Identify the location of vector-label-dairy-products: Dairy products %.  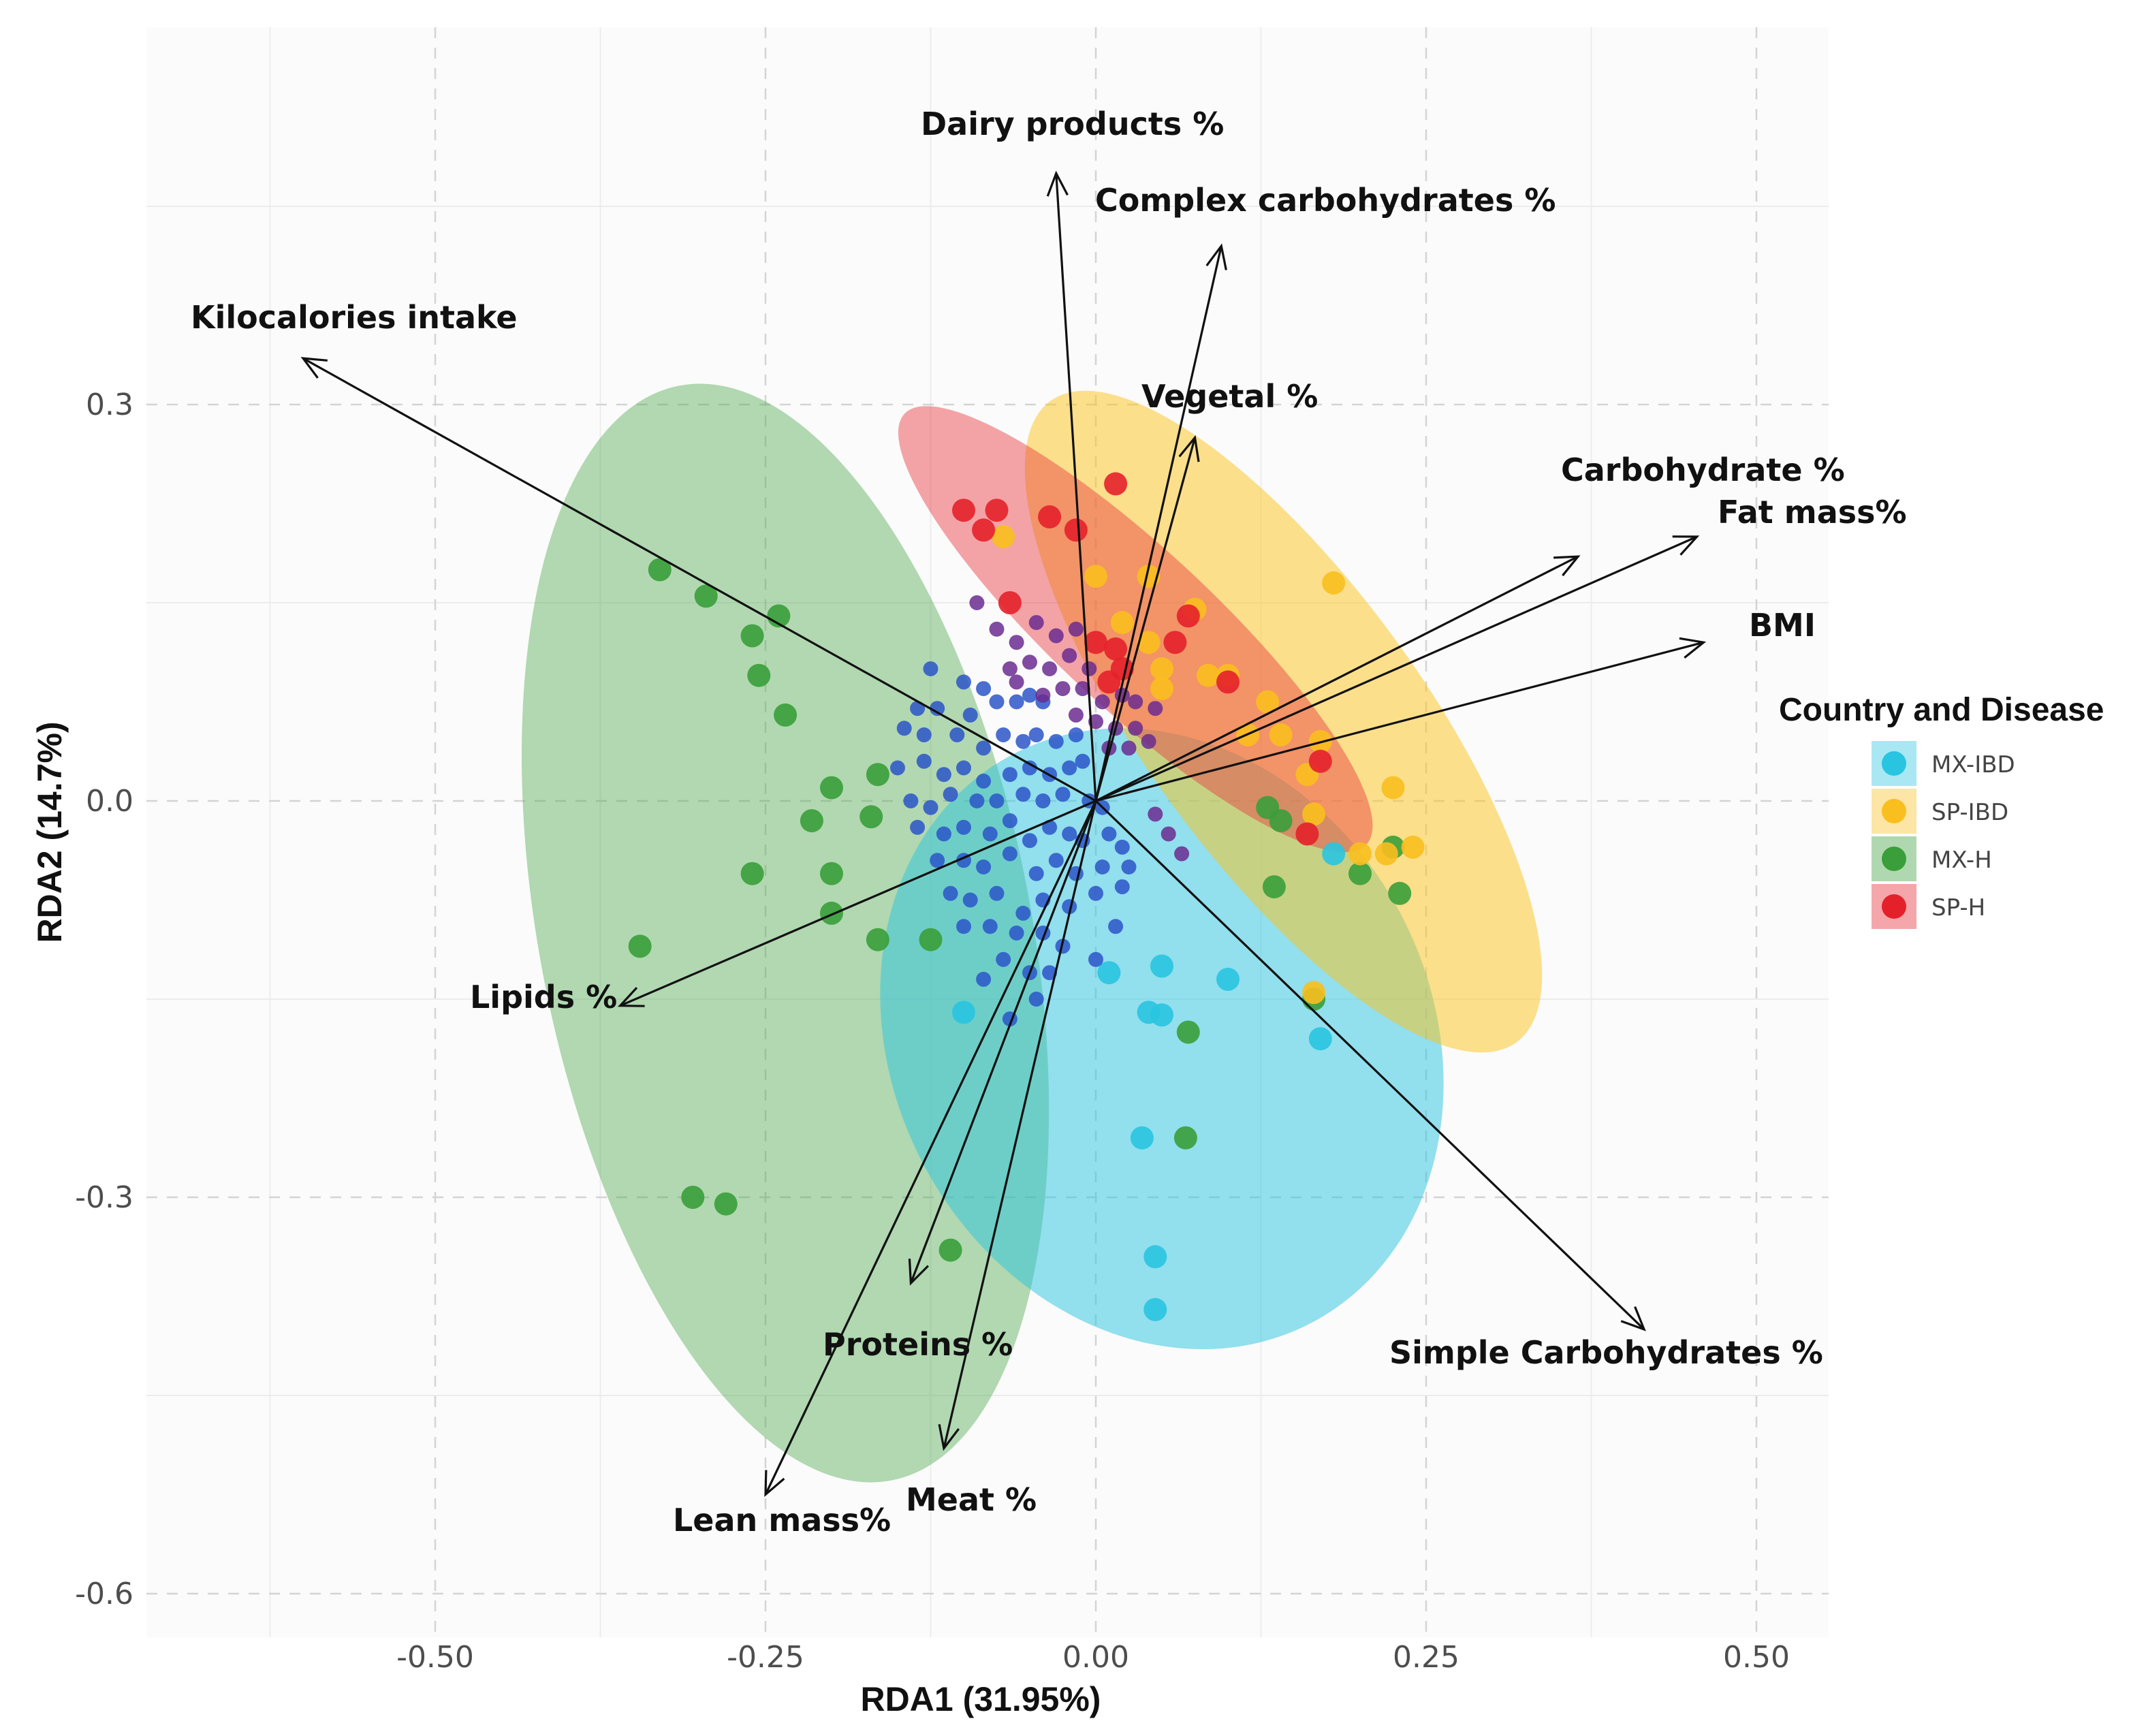
(1072, 124).